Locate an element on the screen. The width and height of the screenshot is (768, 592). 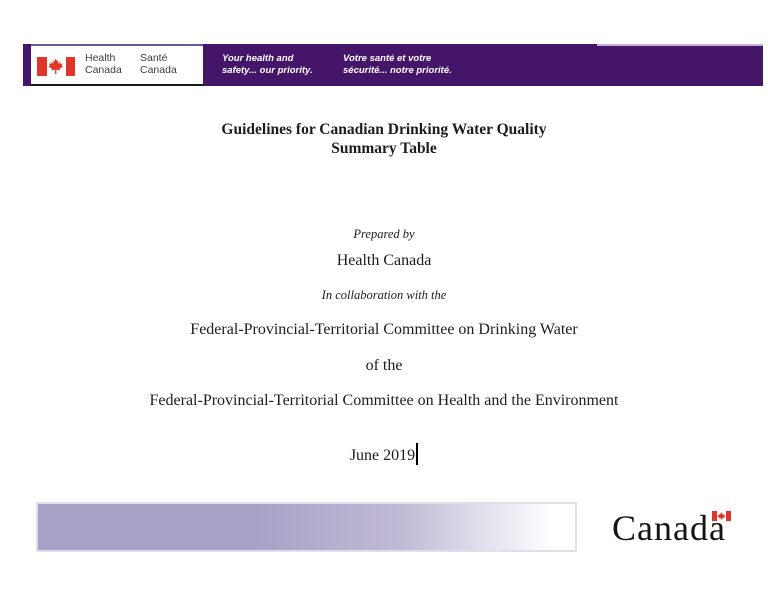
publication-date-line: June 2019 is located at coordinates (384, 454).